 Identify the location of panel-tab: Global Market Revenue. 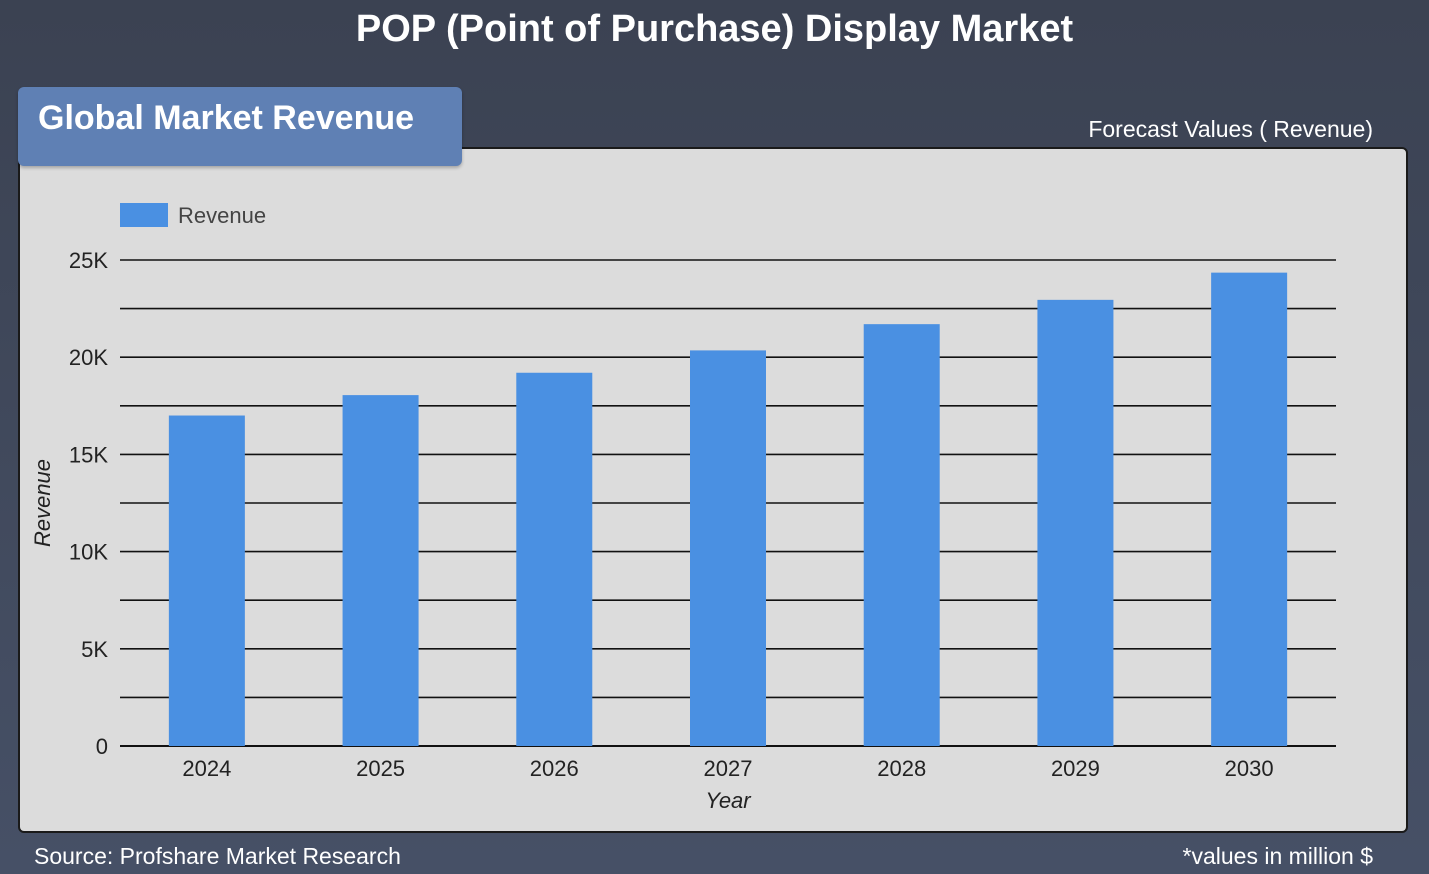
(240, 126).